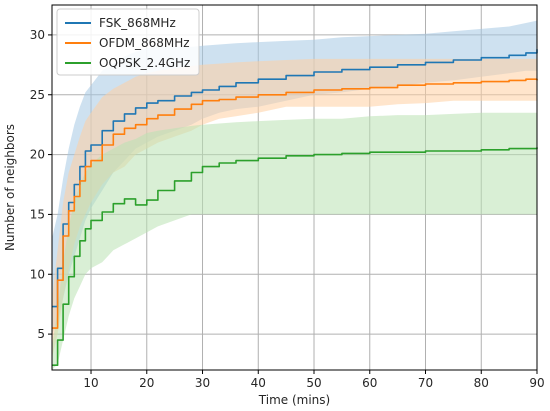 This screenshot has height=411, width=550. Describe the element at coordinates (90, 383) in the screenshot. I see `x-tick-label: 10` at that location.